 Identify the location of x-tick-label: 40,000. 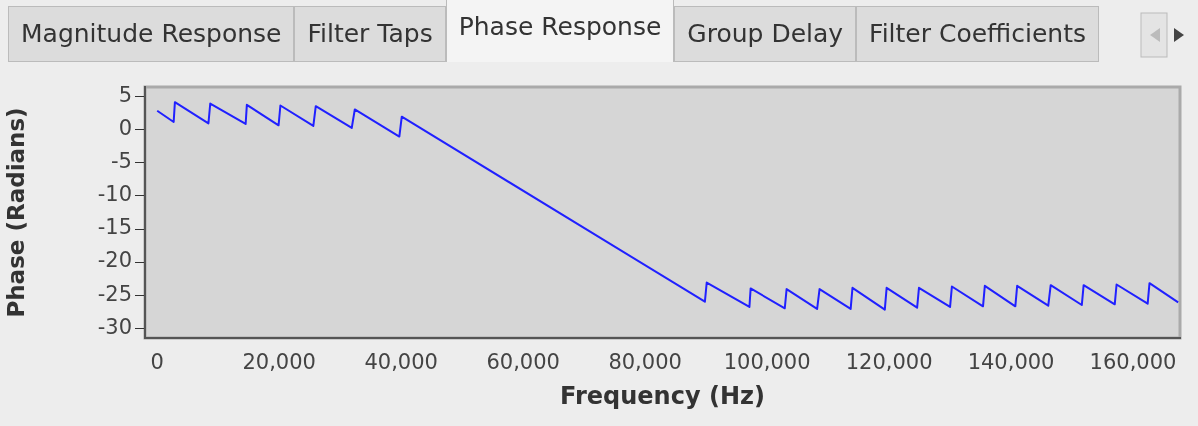
(401, 362).